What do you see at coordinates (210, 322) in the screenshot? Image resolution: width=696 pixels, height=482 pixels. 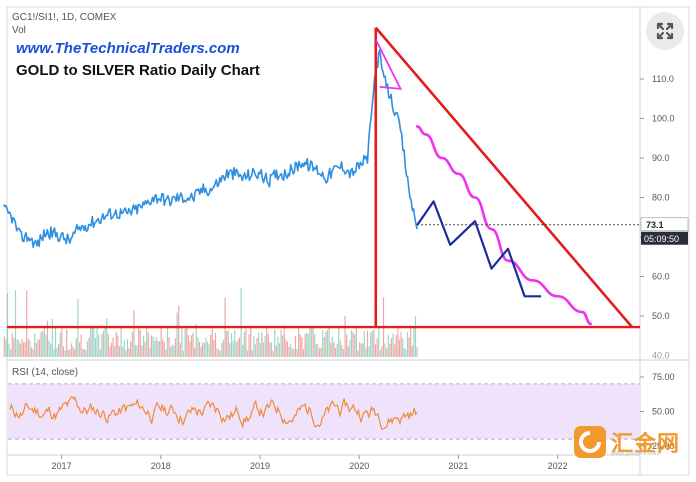 I see `volume-bars` at bounding box center [210, 322].